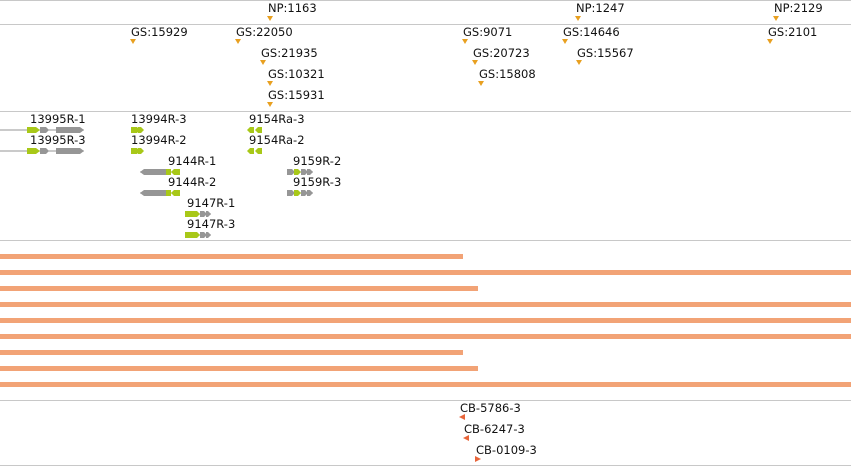 This screenshot has width=851, height=467. I want to click on marker-label: GS:9071, so click(488, 32).